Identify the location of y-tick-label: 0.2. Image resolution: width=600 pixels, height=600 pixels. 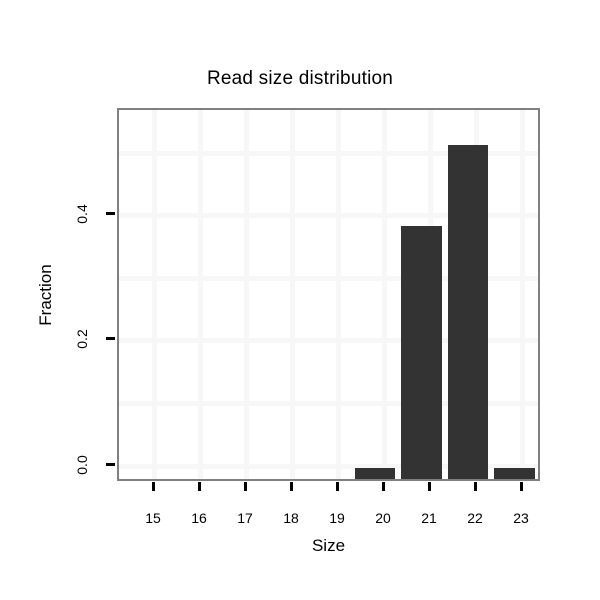
(82, 339).